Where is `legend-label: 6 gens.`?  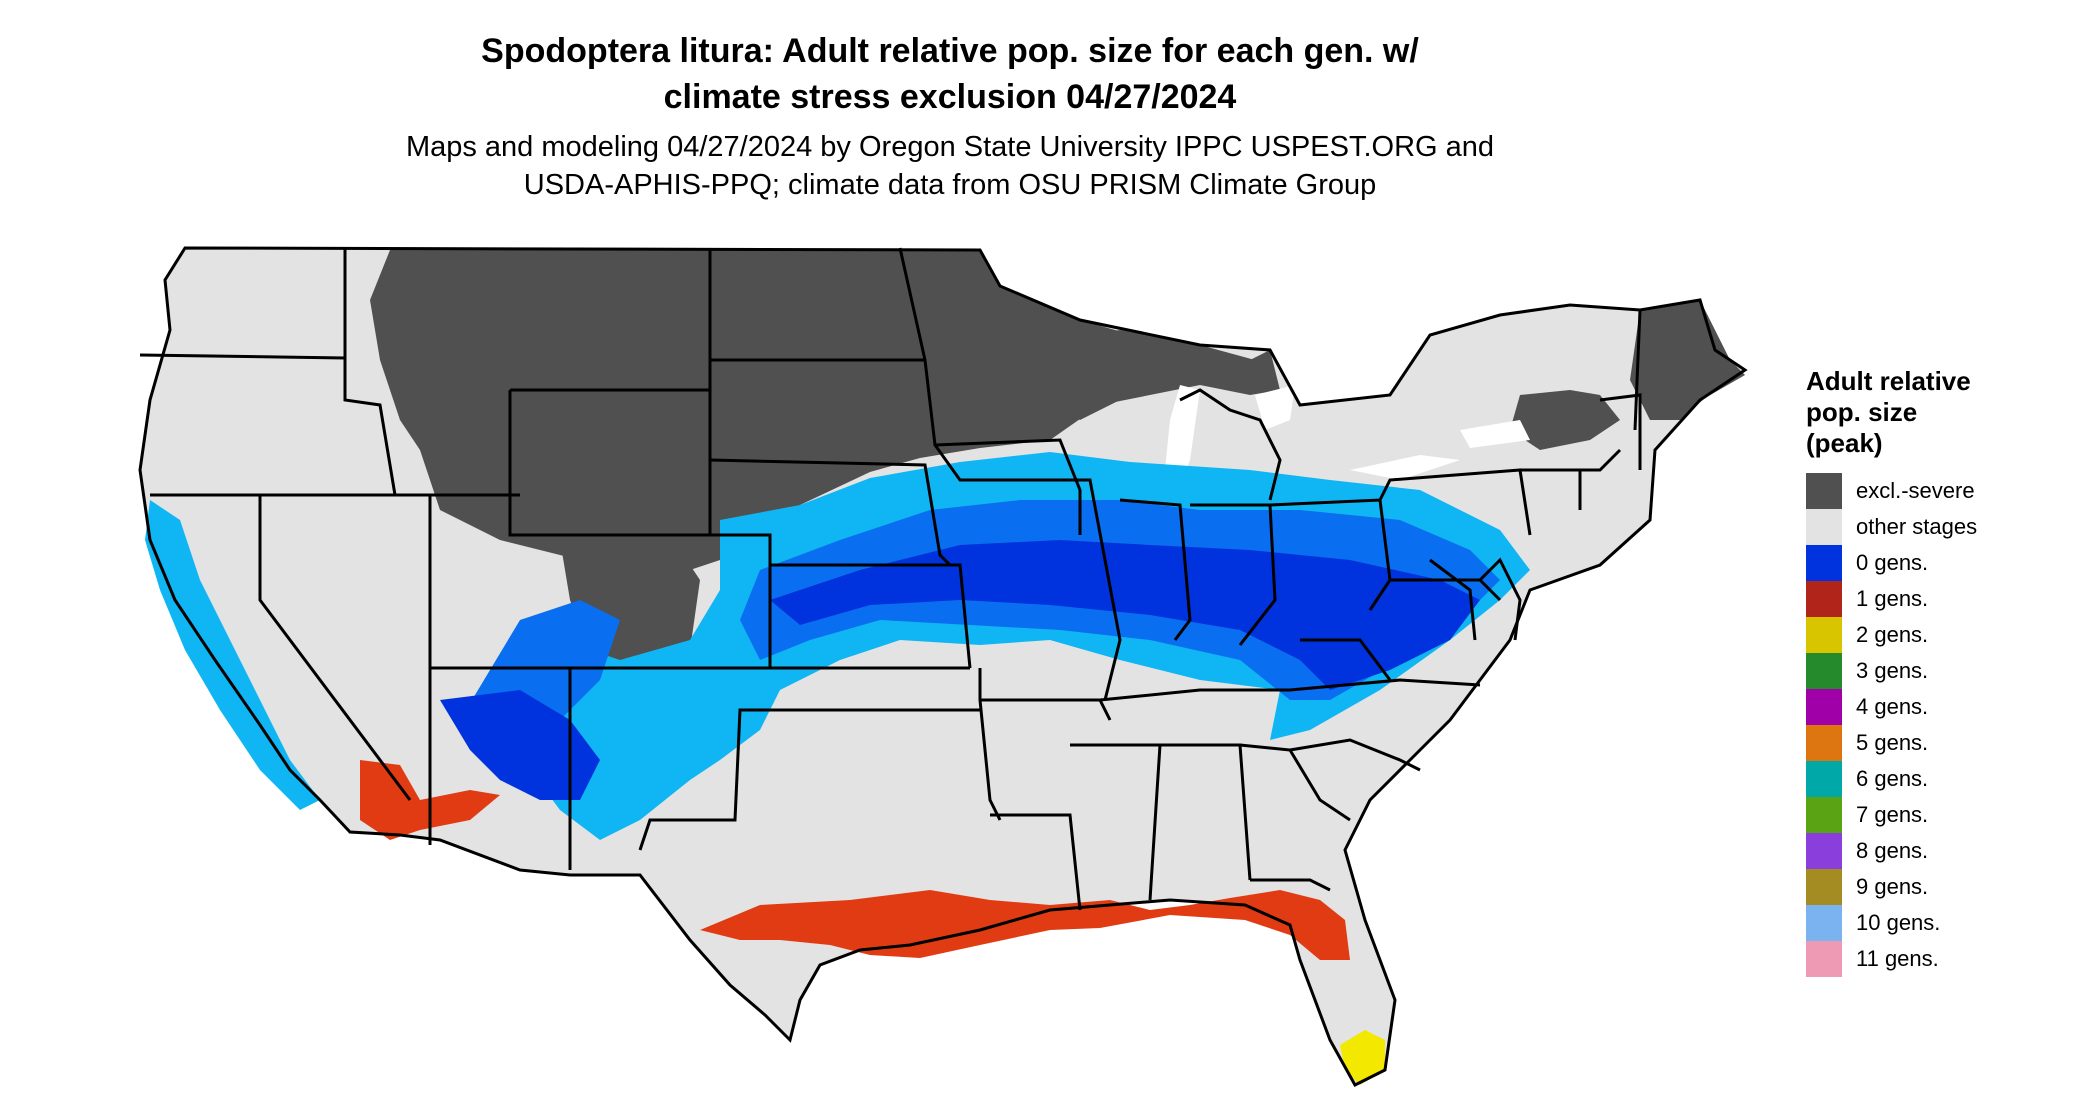 legend-label: 6 gens. is located at coordinates (1892, 778).